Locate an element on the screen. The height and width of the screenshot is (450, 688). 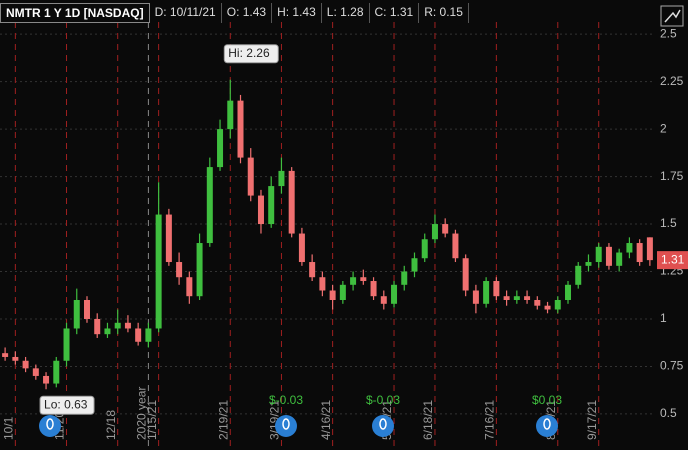
last-price: 1.31 is located at coordinates (673, 259).